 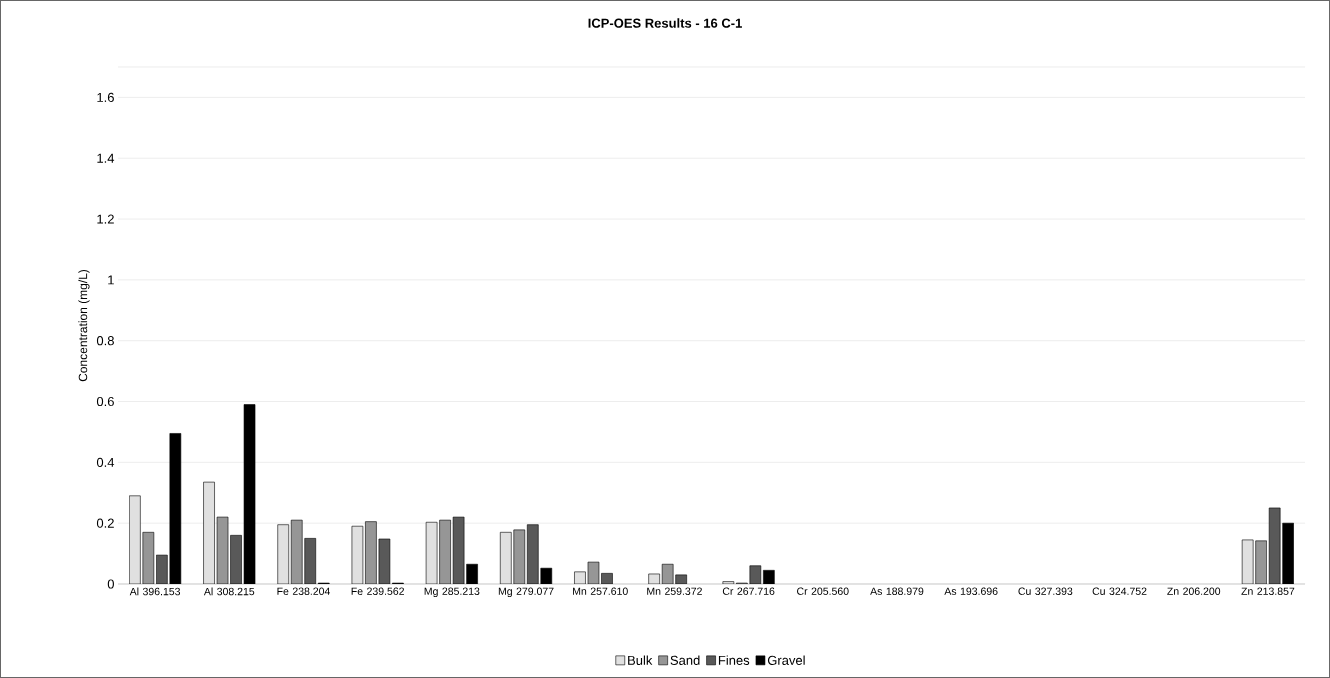 What do you see at coordinates (106, 158) in the screenshot?
I see `y-tick-label: 1.4` at bounding box center [106, 158].